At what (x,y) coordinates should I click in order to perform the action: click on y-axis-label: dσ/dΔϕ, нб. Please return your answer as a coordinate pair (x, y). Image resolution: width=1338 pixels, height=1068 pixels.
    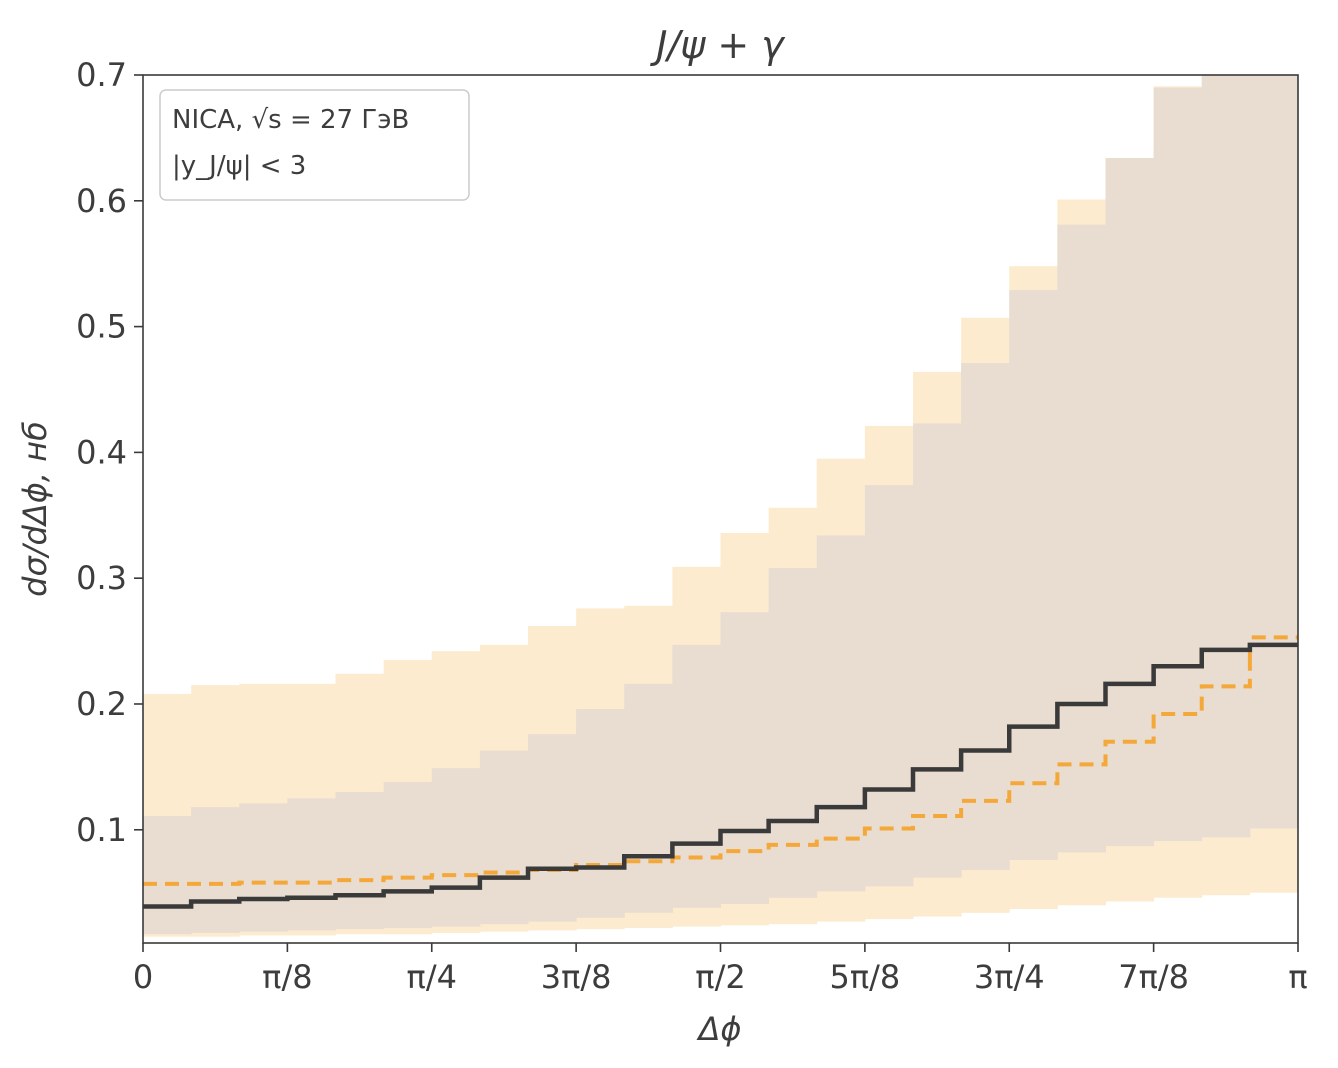
    Looking at the image, I should click on (35, 509).